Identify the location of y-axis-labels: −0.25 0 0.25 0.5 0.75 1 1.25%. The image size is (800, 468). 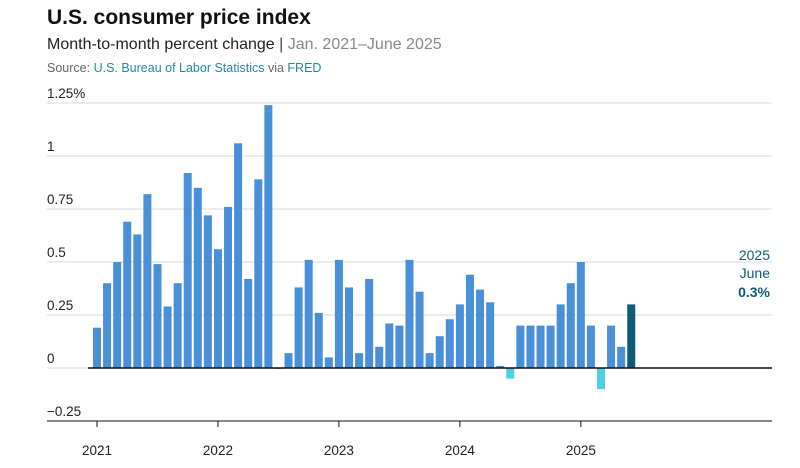
(66, 252).